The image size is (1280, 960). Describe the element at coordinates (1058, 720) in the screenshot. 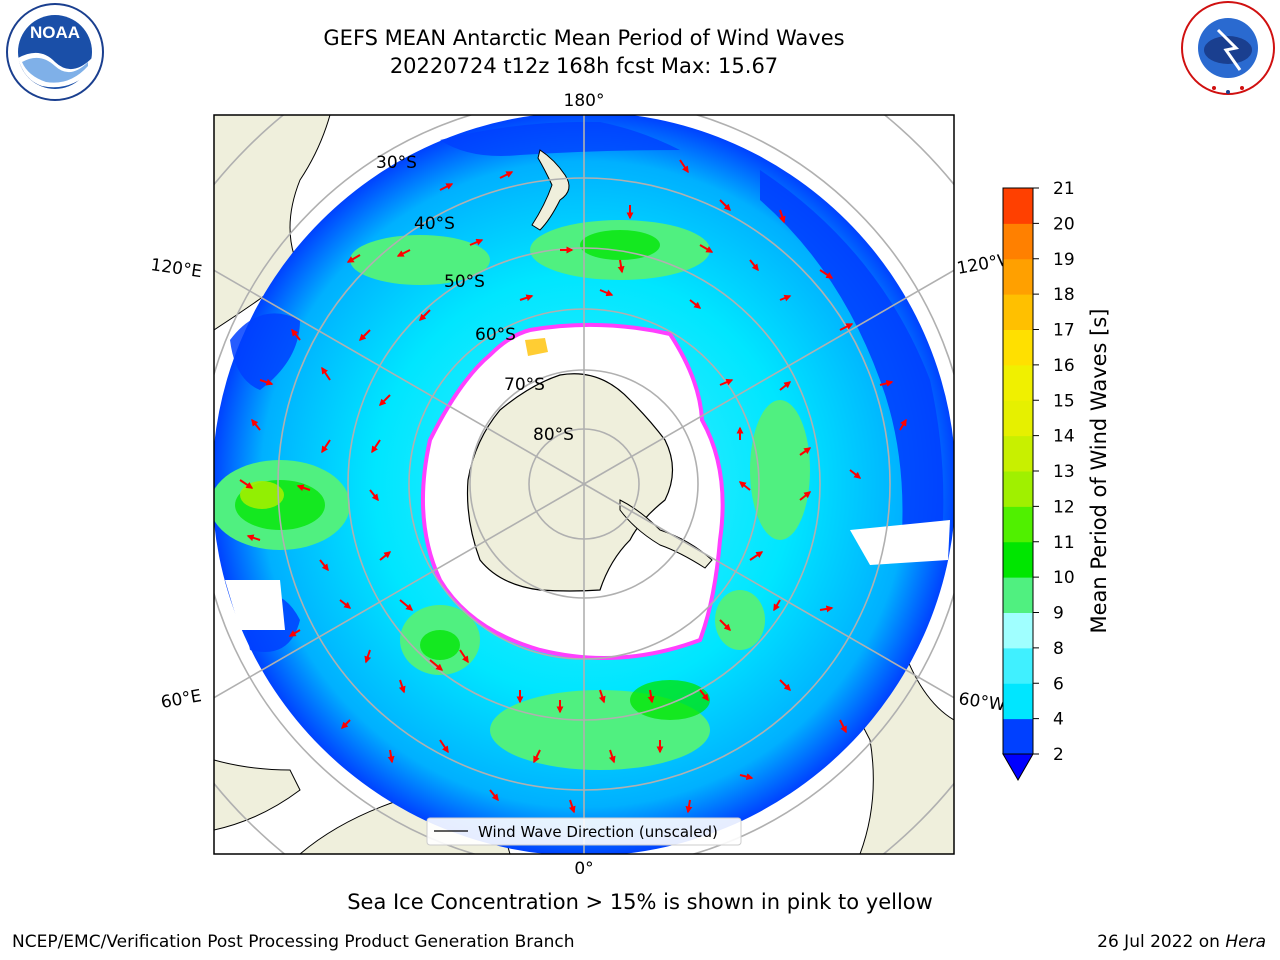

I see `colorbar-tick-label: 4` at that location.